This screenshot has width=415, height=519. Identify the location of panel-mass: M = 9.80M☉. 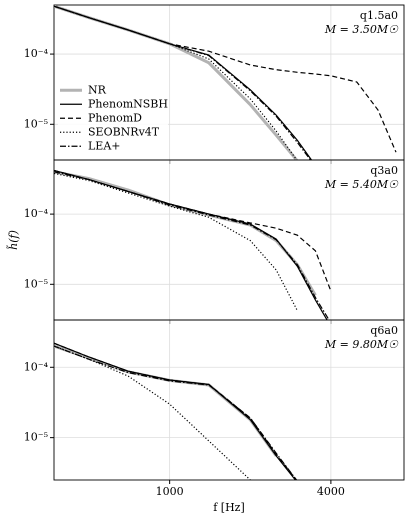
(361, 344).